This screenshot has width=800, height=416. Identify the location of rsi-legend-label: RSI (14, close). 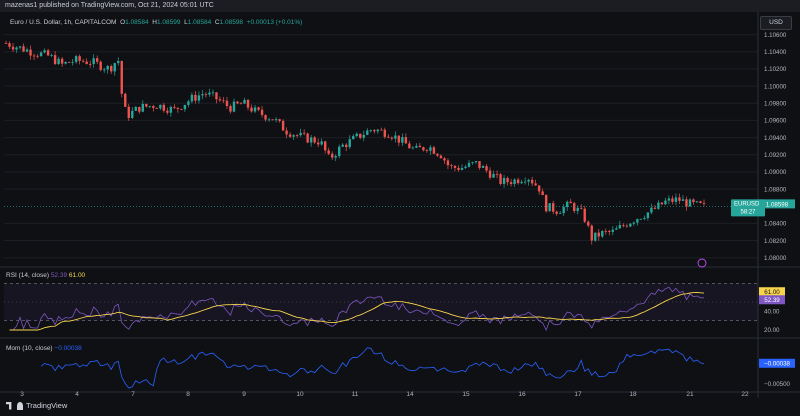
(27, 275).